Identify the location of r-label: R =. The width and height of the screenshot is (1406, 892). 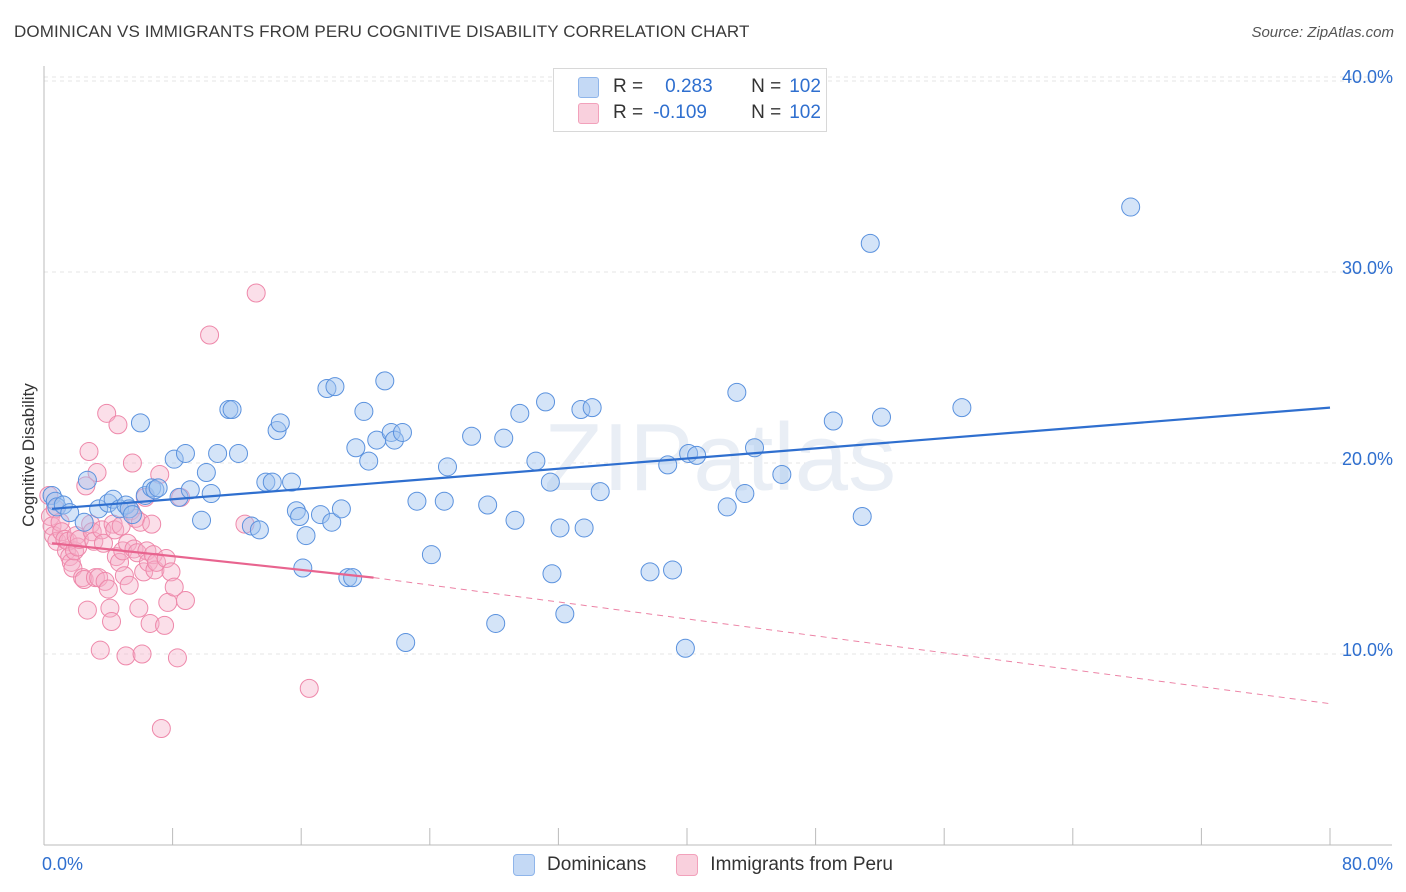
(628, 86).